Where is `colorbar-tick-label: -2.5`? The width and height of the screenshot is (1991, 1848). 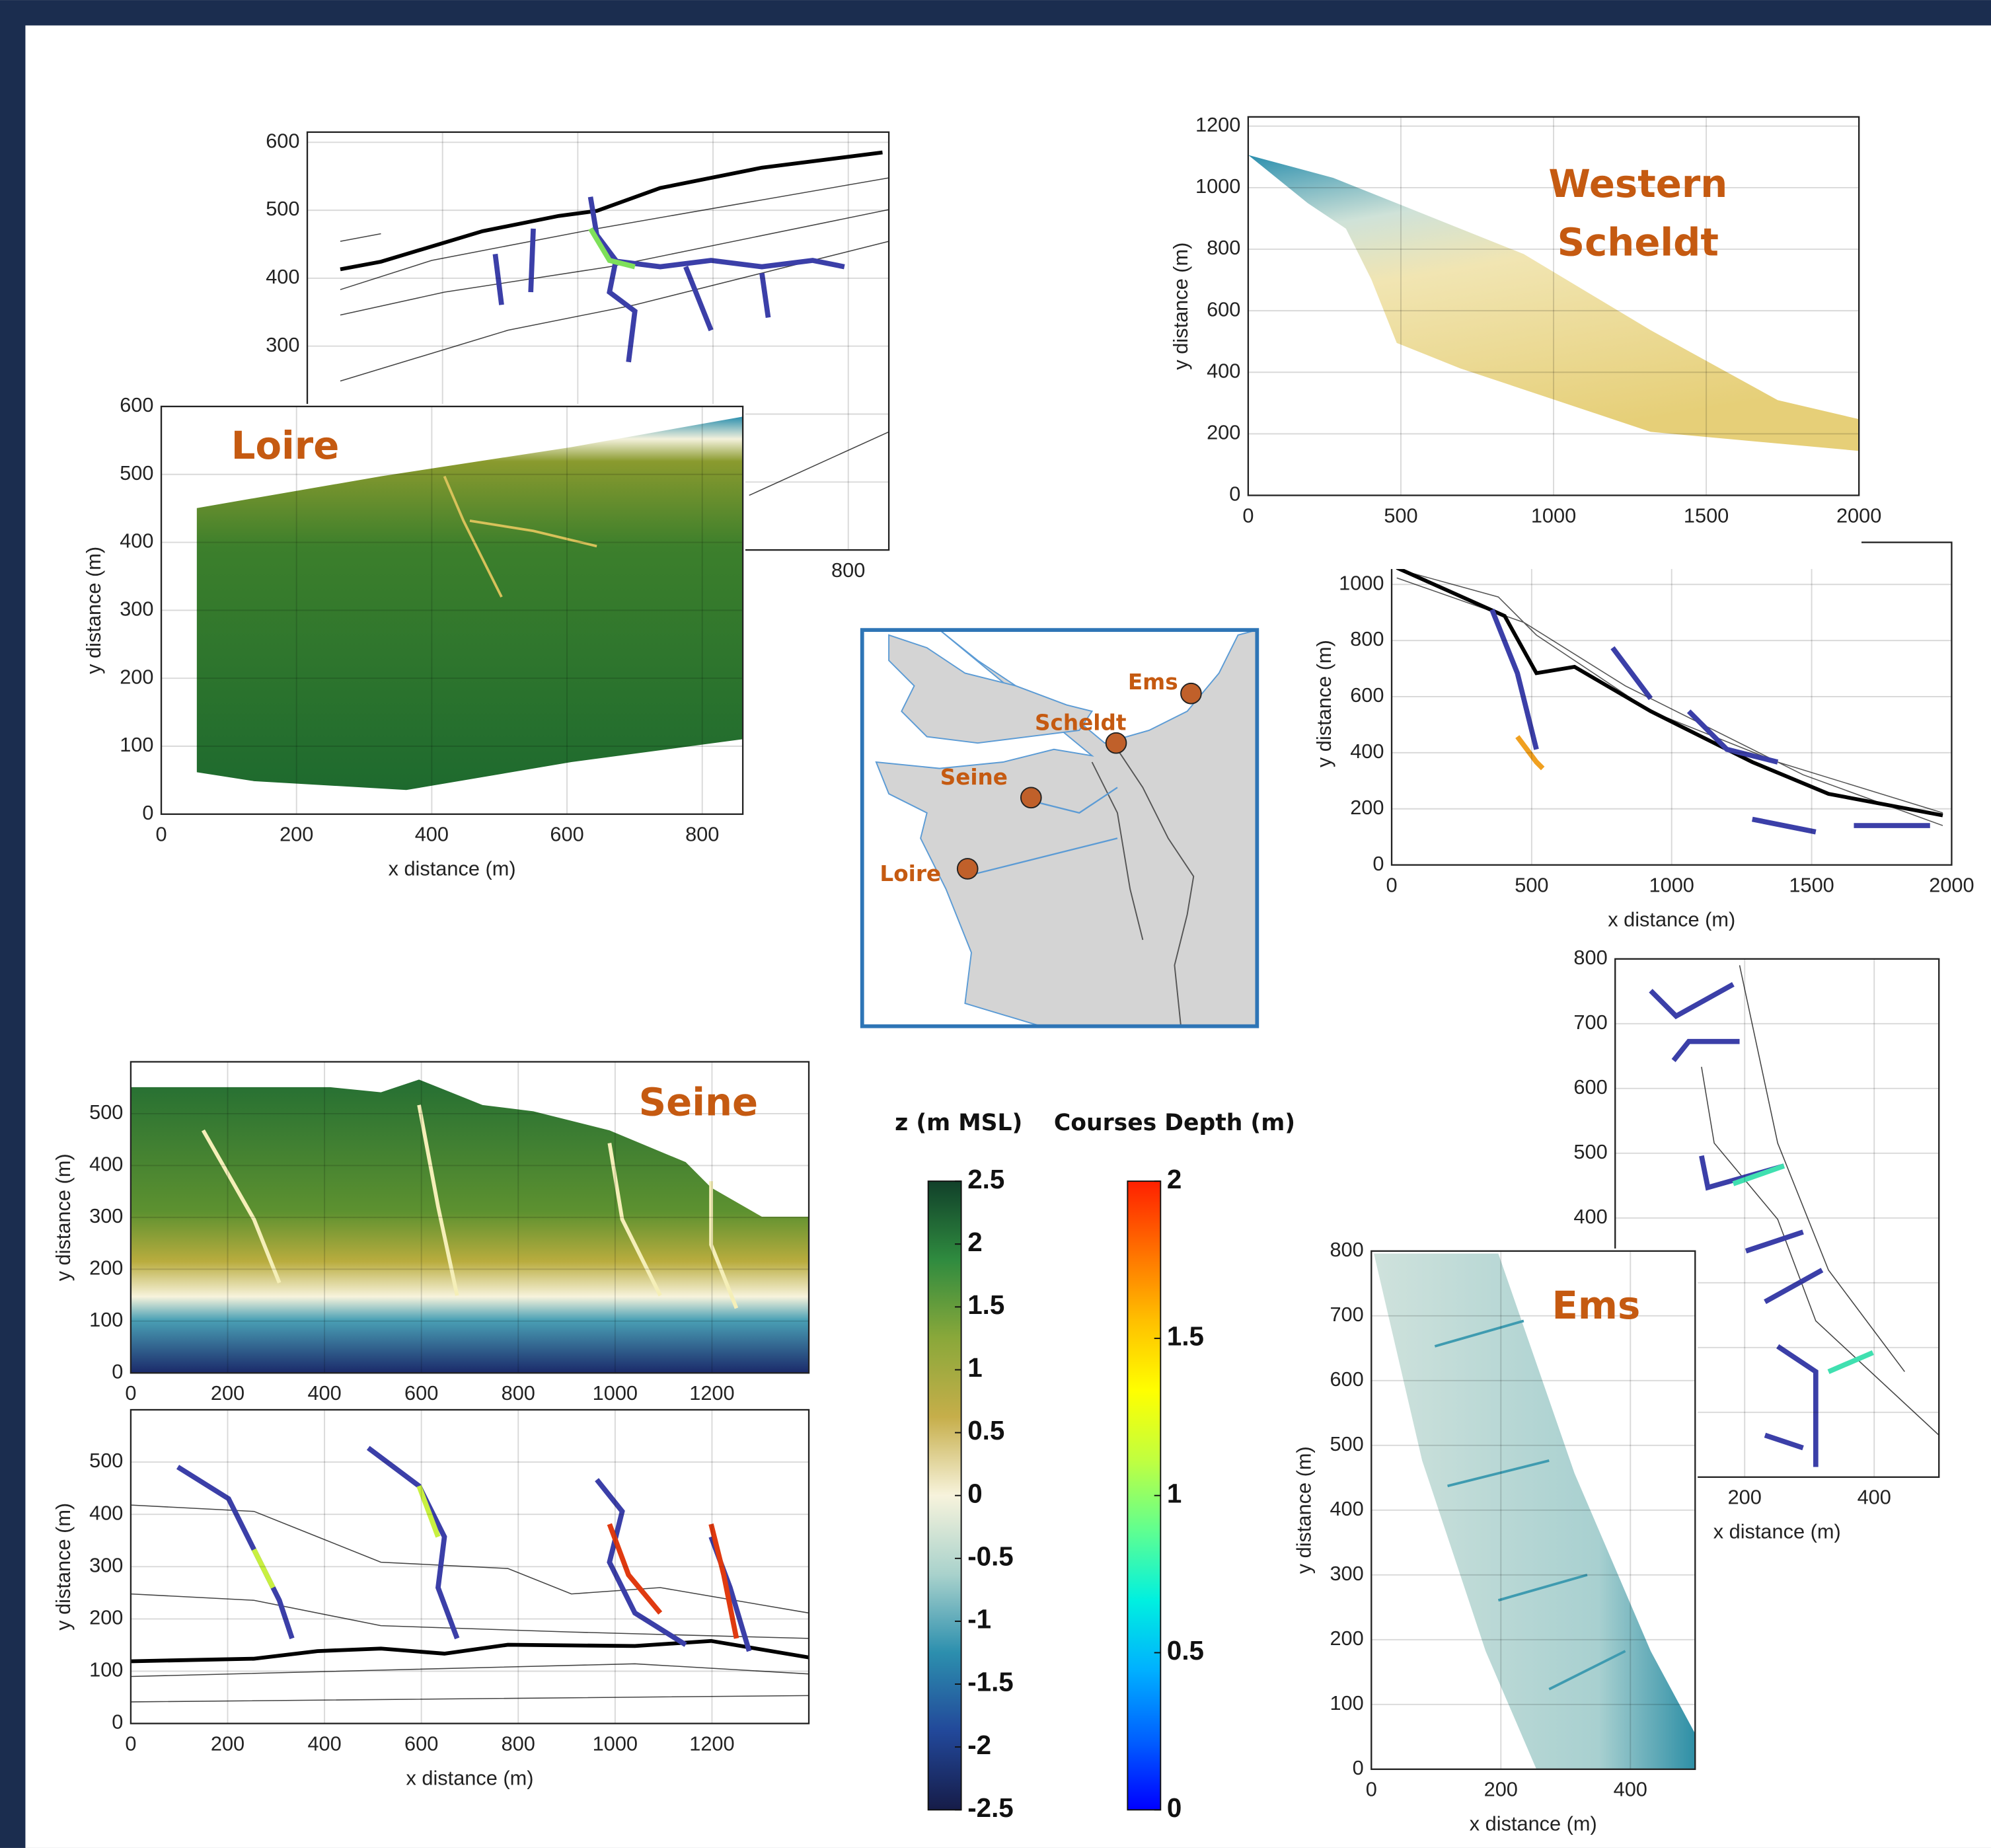
colorbar-tick-label: -2.5 is located at coordinates (990, 1807).